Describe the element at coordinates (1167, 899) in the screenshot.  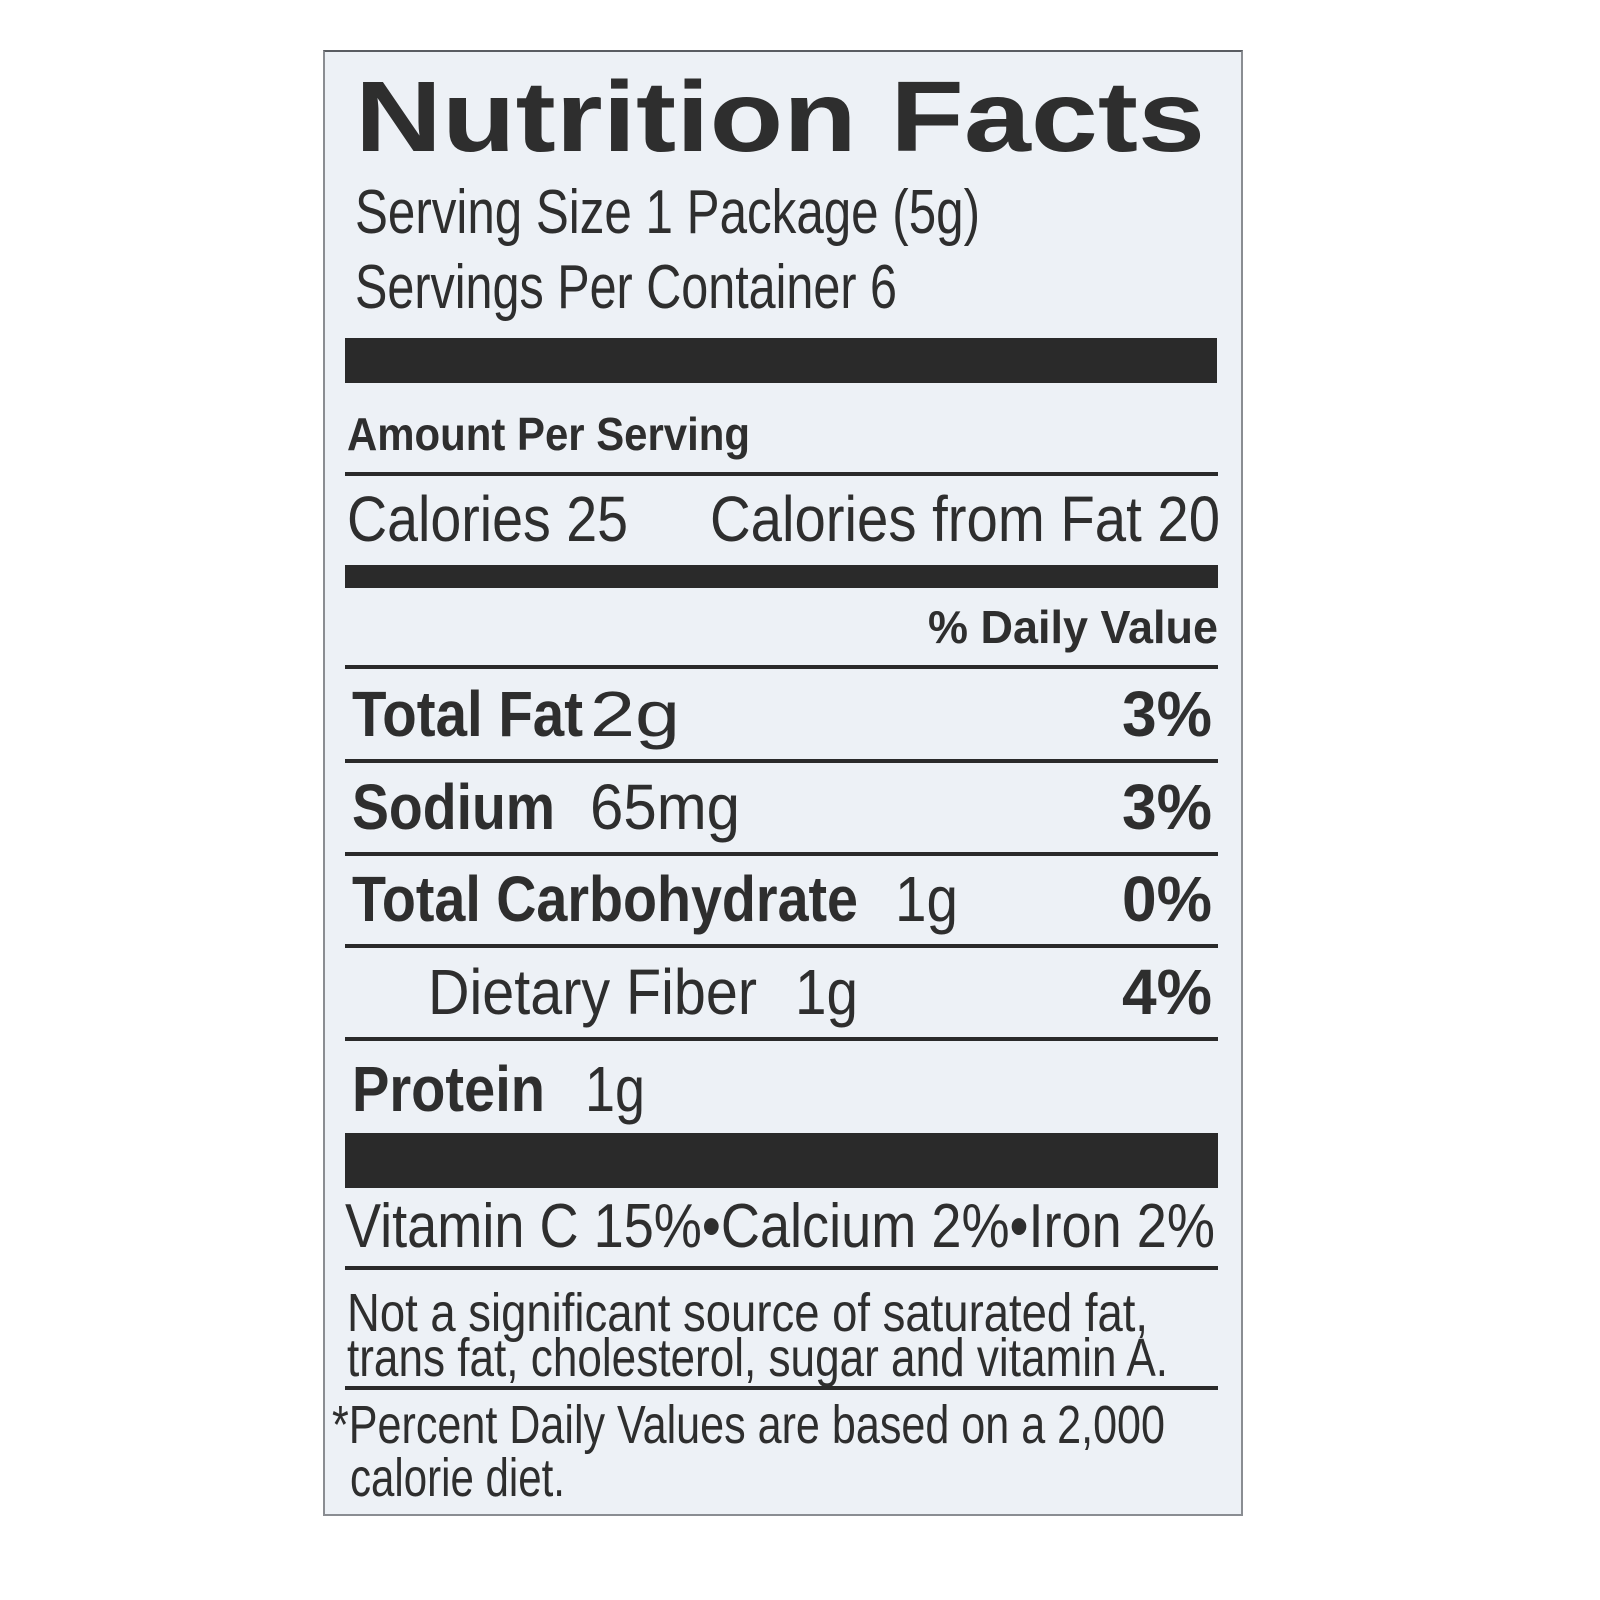
I see `nutrient-dv: 0%` at that location.